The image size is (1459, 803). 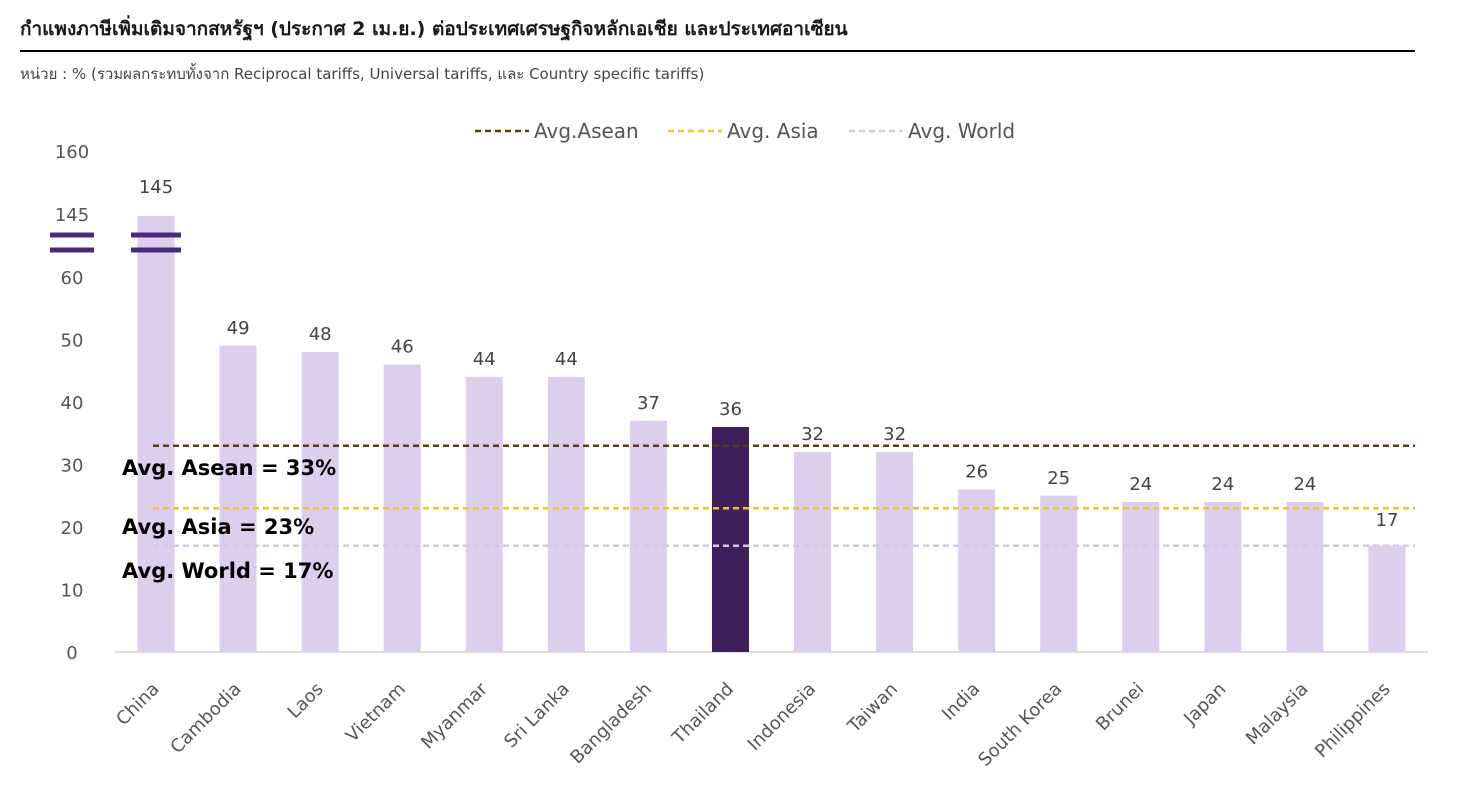 I want to click on reference-annotation: Avg. Asean = 33%, so click(x=229, y=468).